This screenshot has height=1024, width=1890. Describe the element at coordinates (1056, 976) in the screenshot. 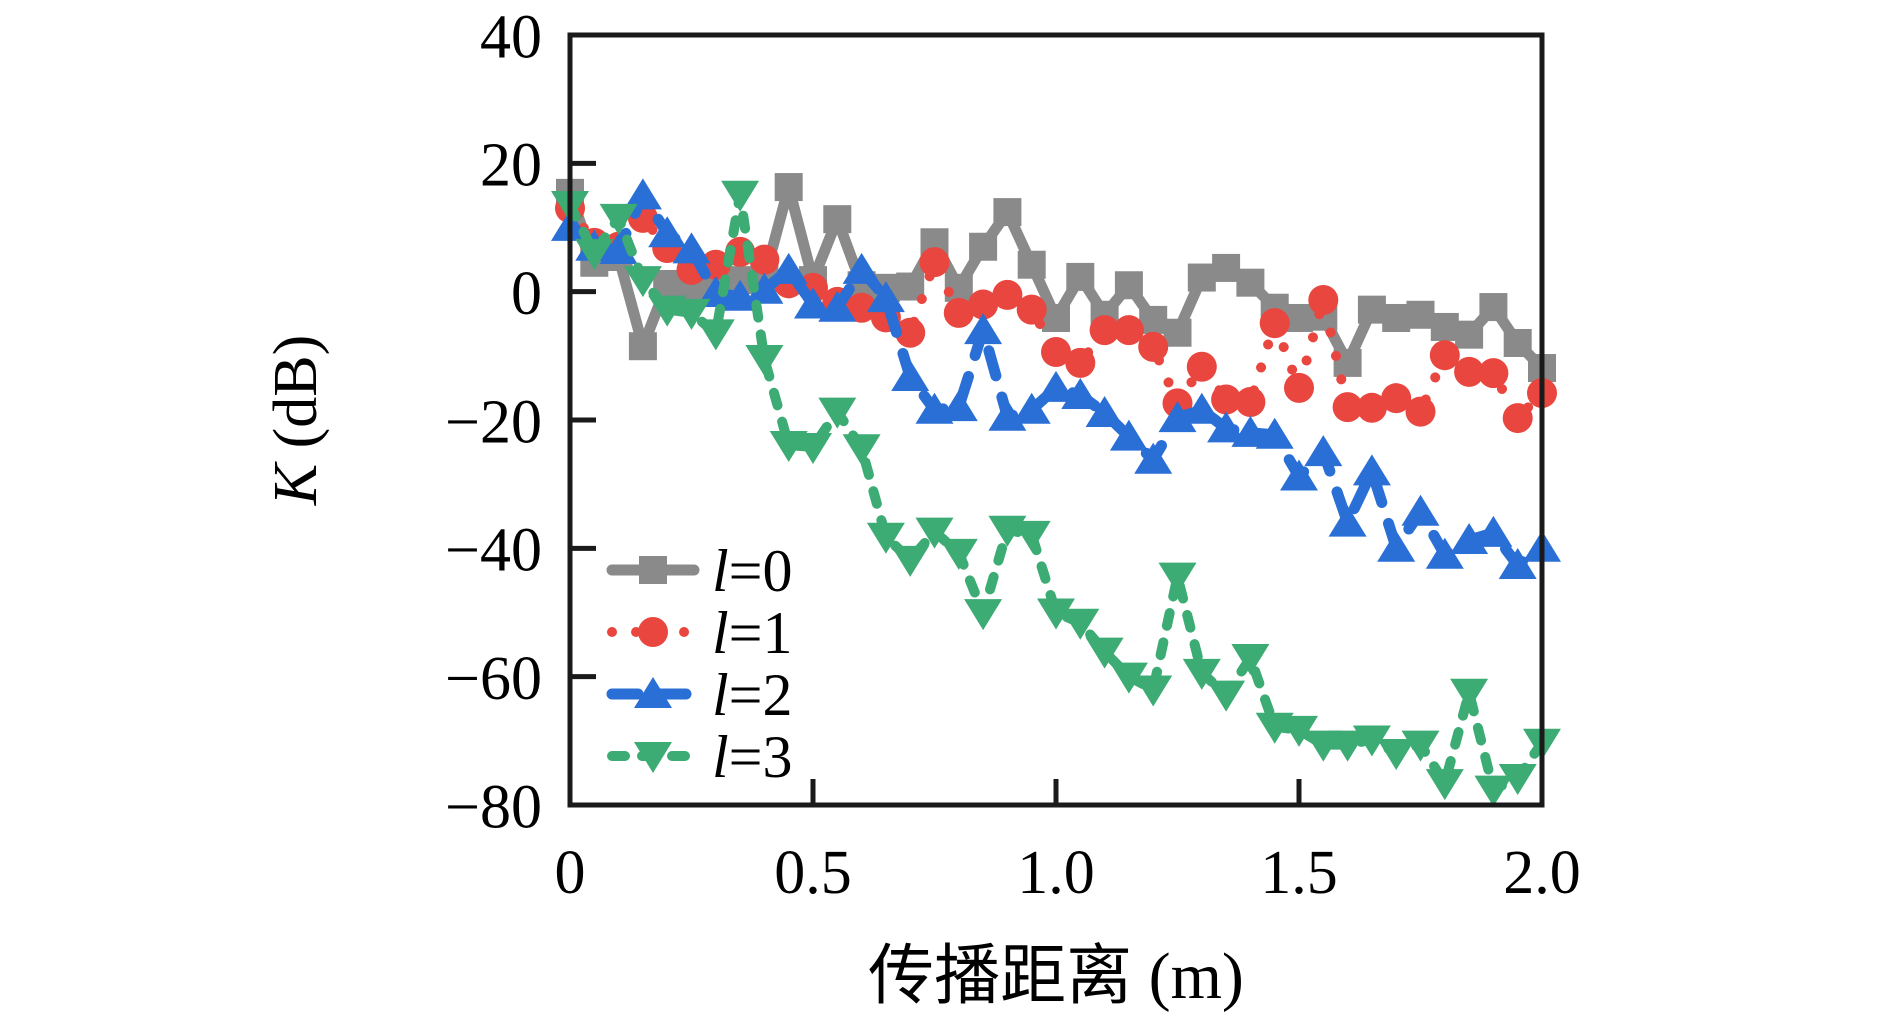

I see `x-axis-title: 传播距离 (m)` at that location.